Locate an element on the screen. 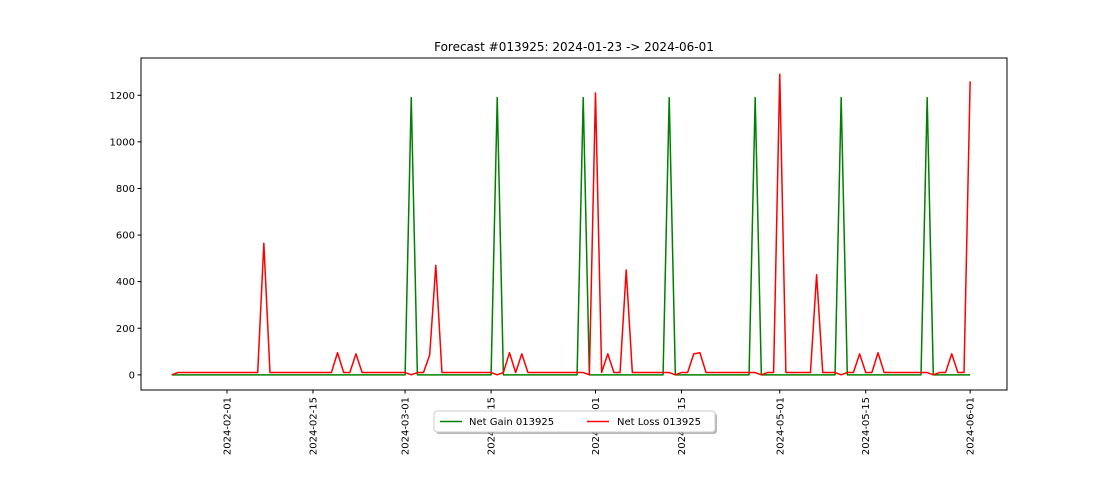  legend: Net Gain 013925 Net Loss 013925 is located at coordinates (575, 422).